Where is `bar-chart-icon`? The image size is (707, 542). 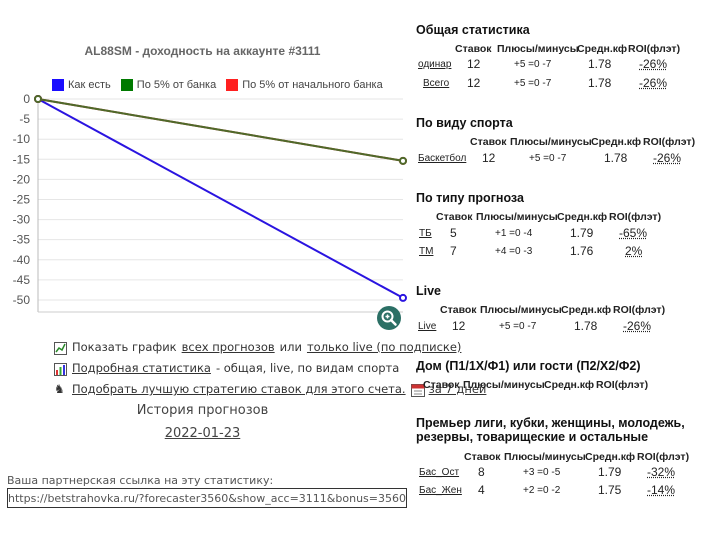
bar-chart-icon is located at coordinates (60, 368).